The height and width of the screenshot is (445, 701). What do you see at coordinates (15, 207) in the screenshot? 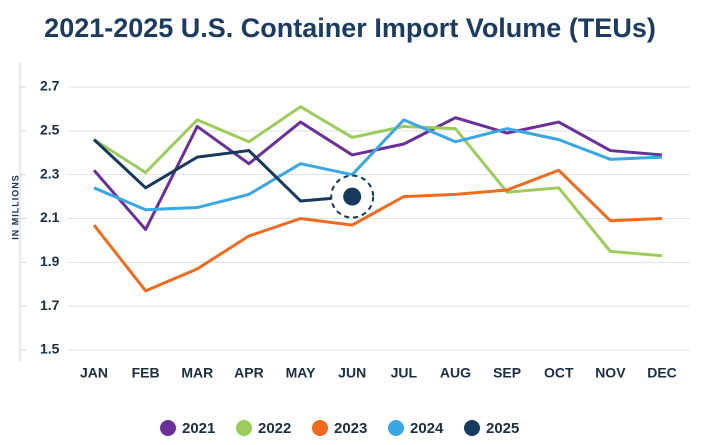
I see `y-axis-label: IN MILLIONS` at bounding box center [15, 207].